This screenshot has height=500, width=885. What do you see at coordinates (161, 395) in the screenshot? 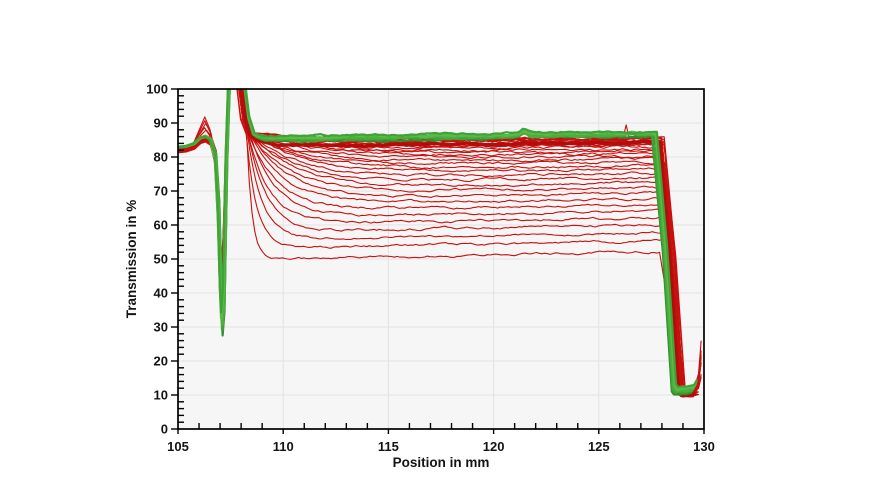
I see `y-tick-label: 10` at bounding box center [161, 395].